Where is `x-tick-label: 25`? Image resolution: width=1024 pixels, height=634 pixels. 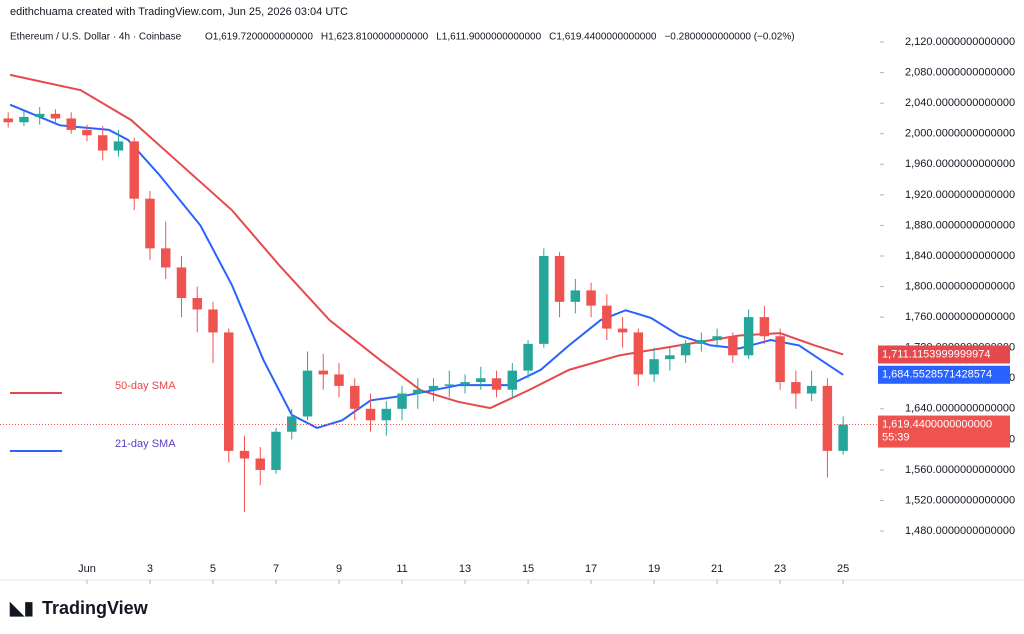
x-tick-label: 25 is located at coordinates (843, 569).